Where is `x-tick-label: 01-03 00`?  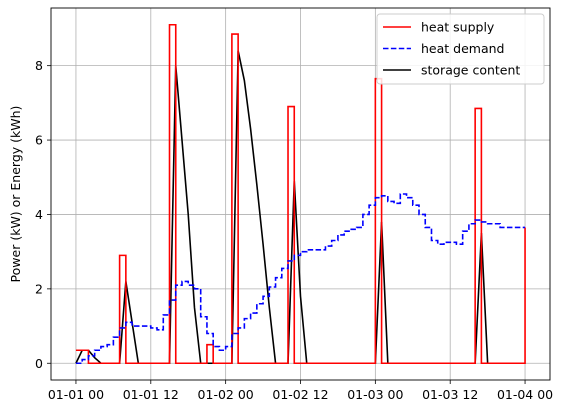 x-tick-label: 01-03 00 is located at coordinates (375, 394).